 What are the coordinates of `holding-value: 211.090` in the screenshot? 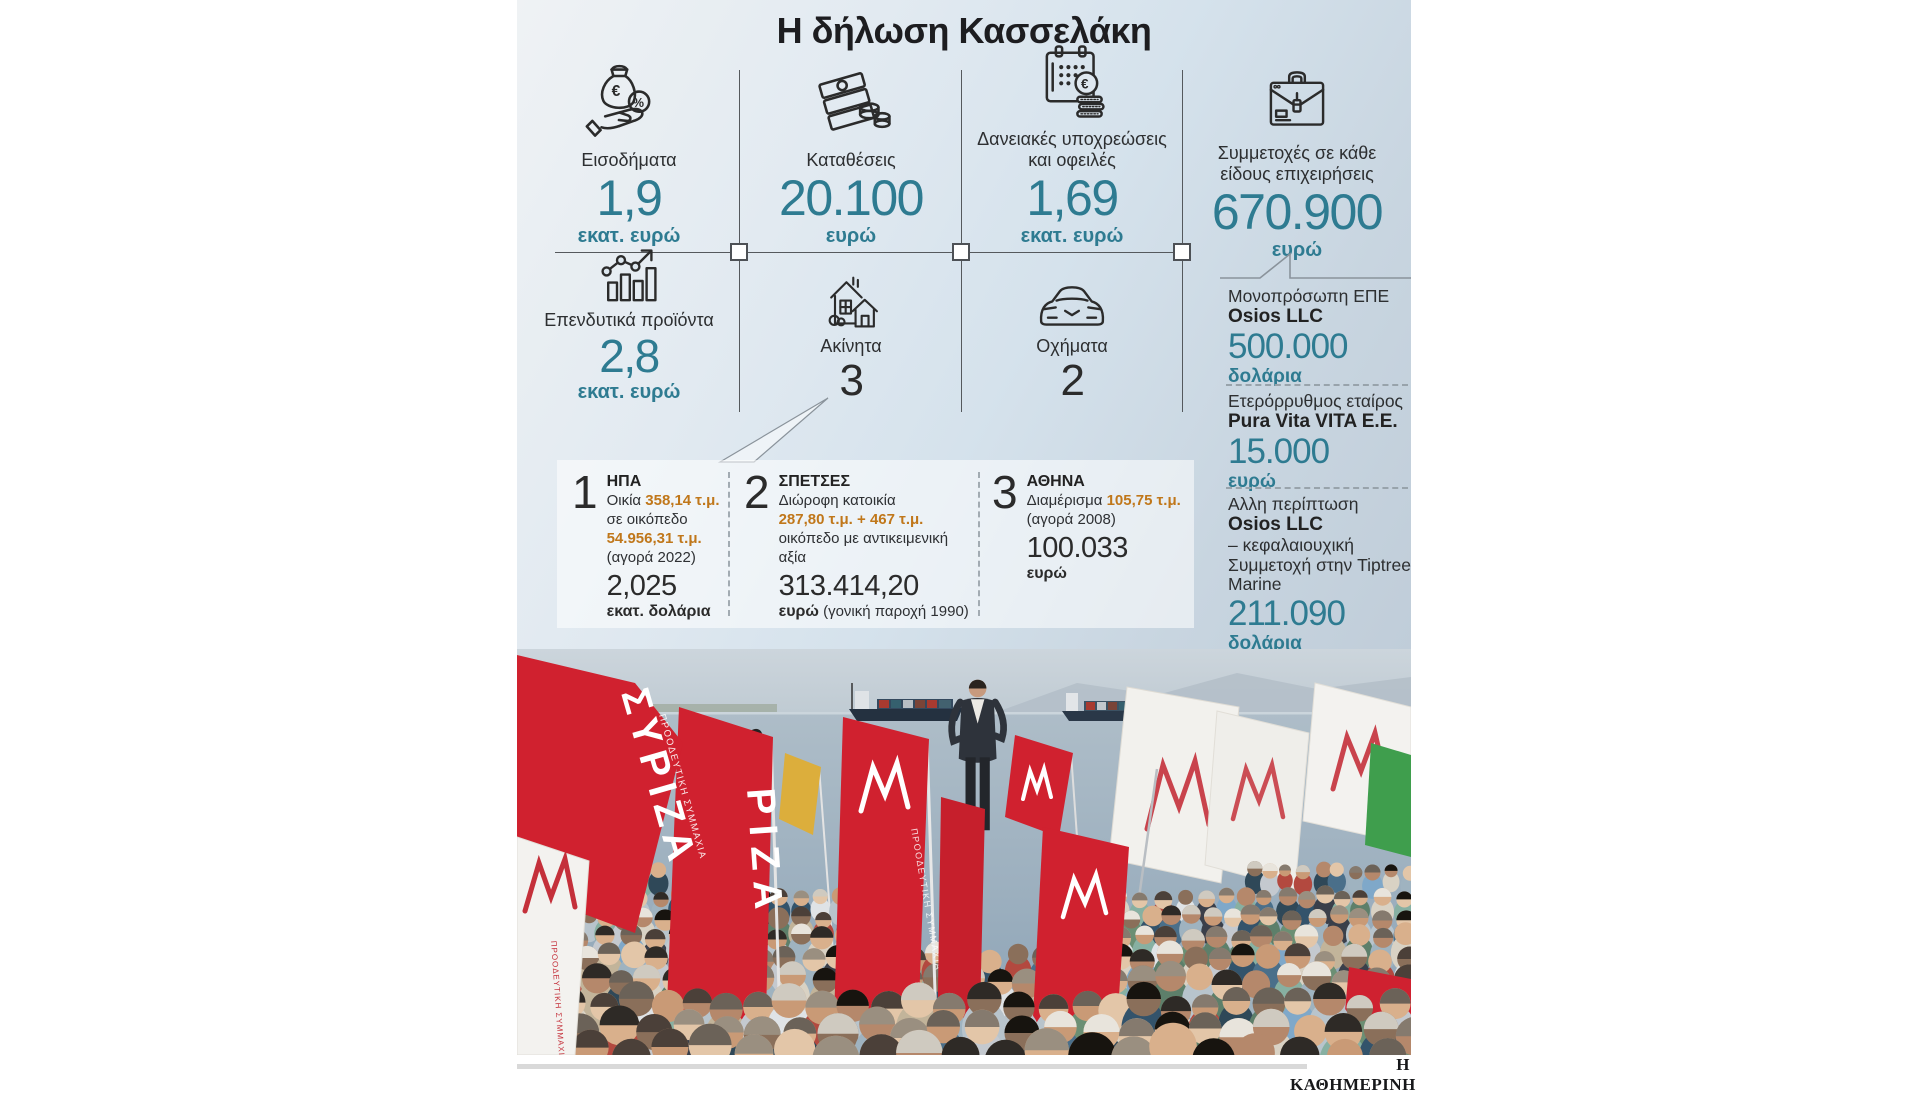 It's located at (1287, 613).